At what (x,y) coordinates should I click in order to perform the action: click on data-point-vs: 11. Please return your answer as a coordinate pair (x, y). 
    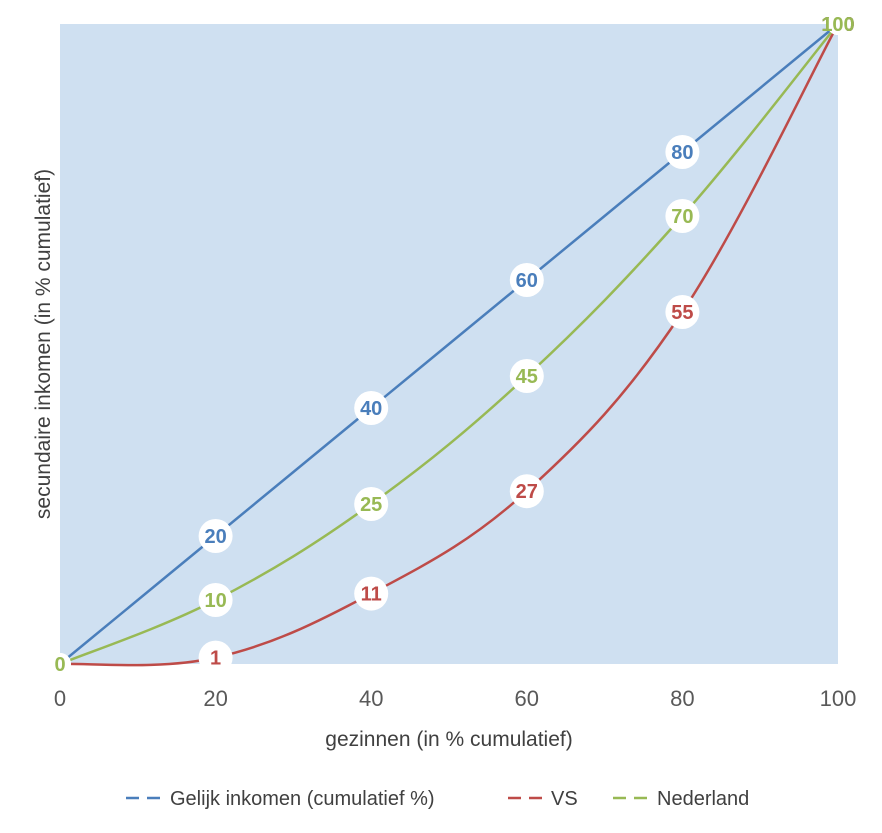
    Looking at the image, I should click on (371, 593).